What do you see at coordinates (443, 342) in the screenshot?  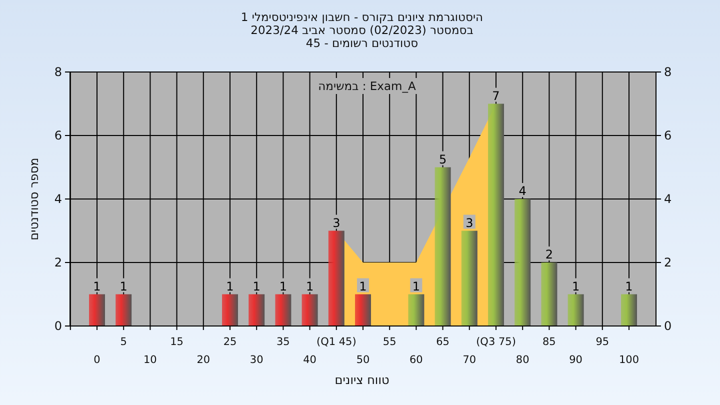 I see `x-tick-label: 65` at bounding box center [443, 342].